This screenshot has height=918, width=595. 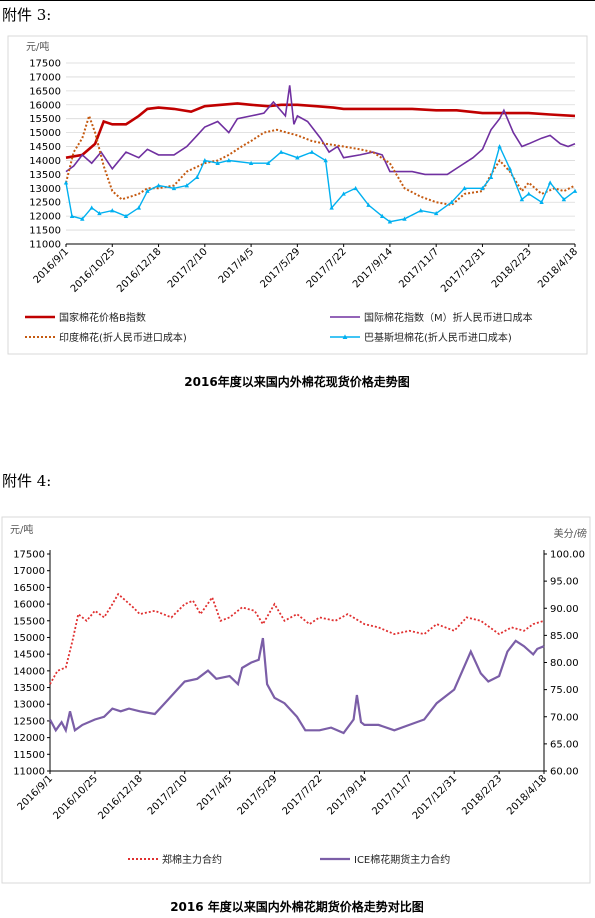 What do you see at coordinates (29, 721) in the screenshot?
I see `left-y-tick-label: 12500` at bounding box center [29, 721].